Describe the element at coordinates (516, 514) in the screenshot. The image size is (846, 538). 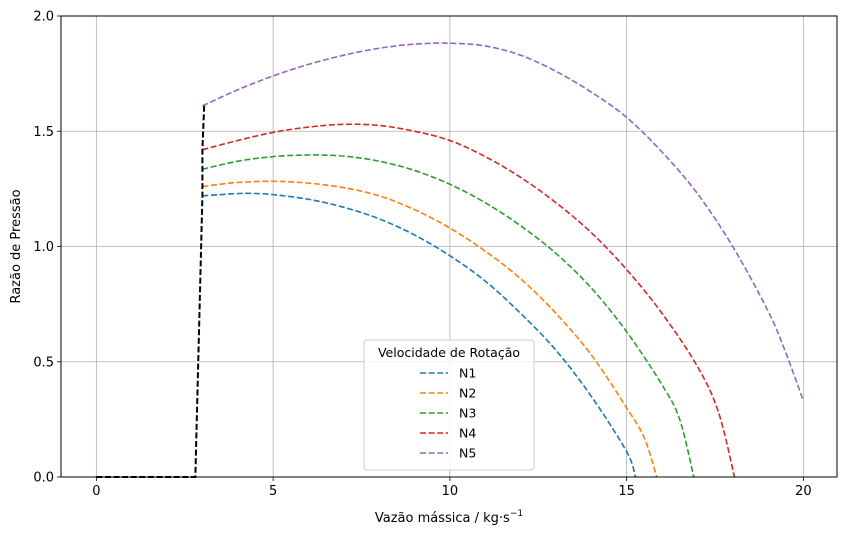
I see `x-axis-label-exponent: −1` at that location.